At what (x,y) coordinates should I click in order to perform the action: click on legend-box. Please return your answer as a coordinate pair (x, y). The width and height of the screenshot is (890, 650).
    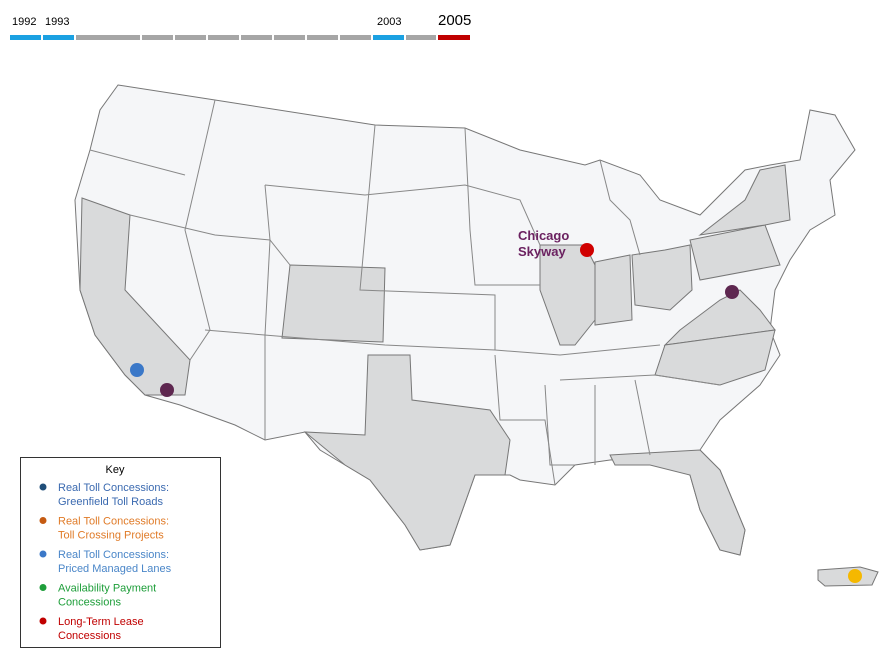
    Looking at the image, I should click on (120, 552).